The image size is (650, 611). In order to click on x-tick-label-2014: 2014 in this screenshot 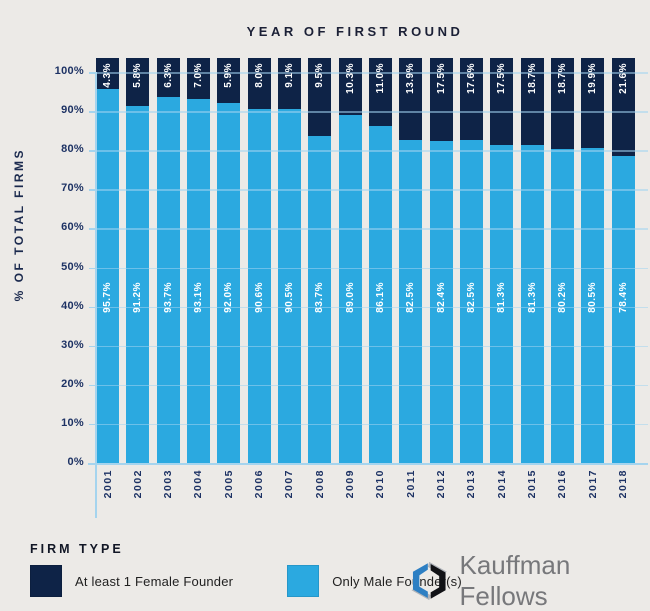, I will do `click(501, 484)`.